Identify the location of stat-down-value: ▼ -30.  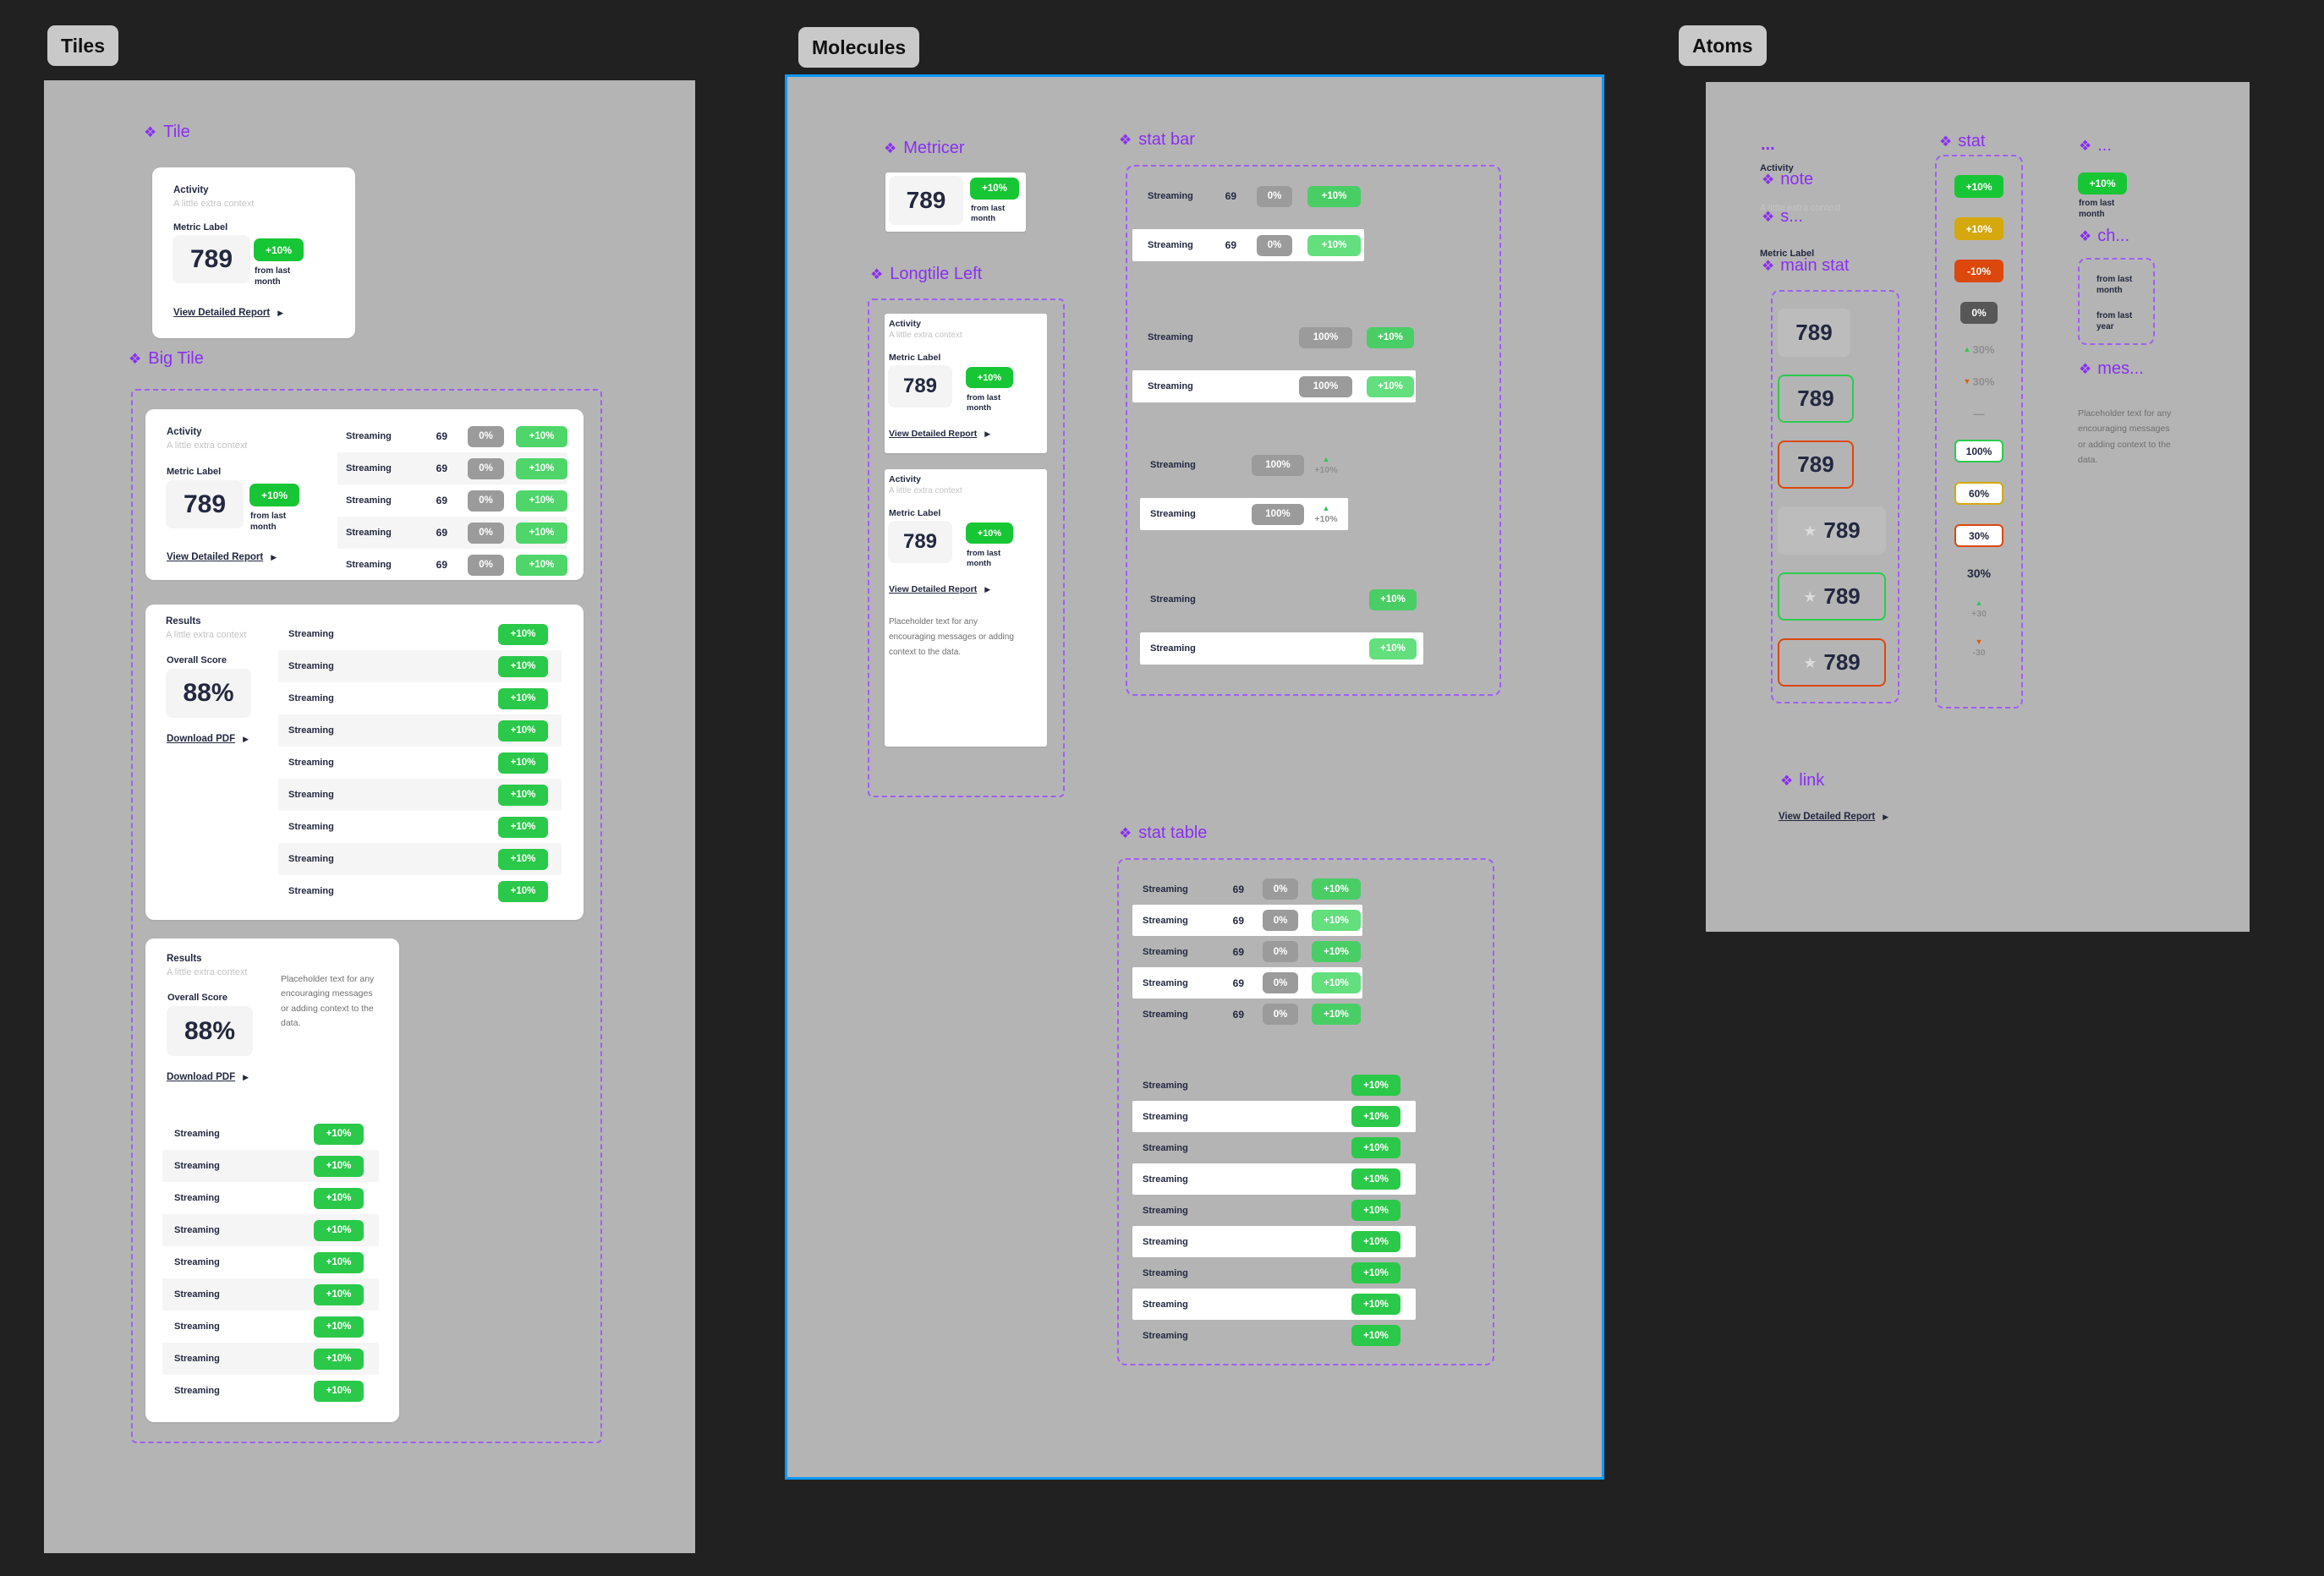
(1978, 648).